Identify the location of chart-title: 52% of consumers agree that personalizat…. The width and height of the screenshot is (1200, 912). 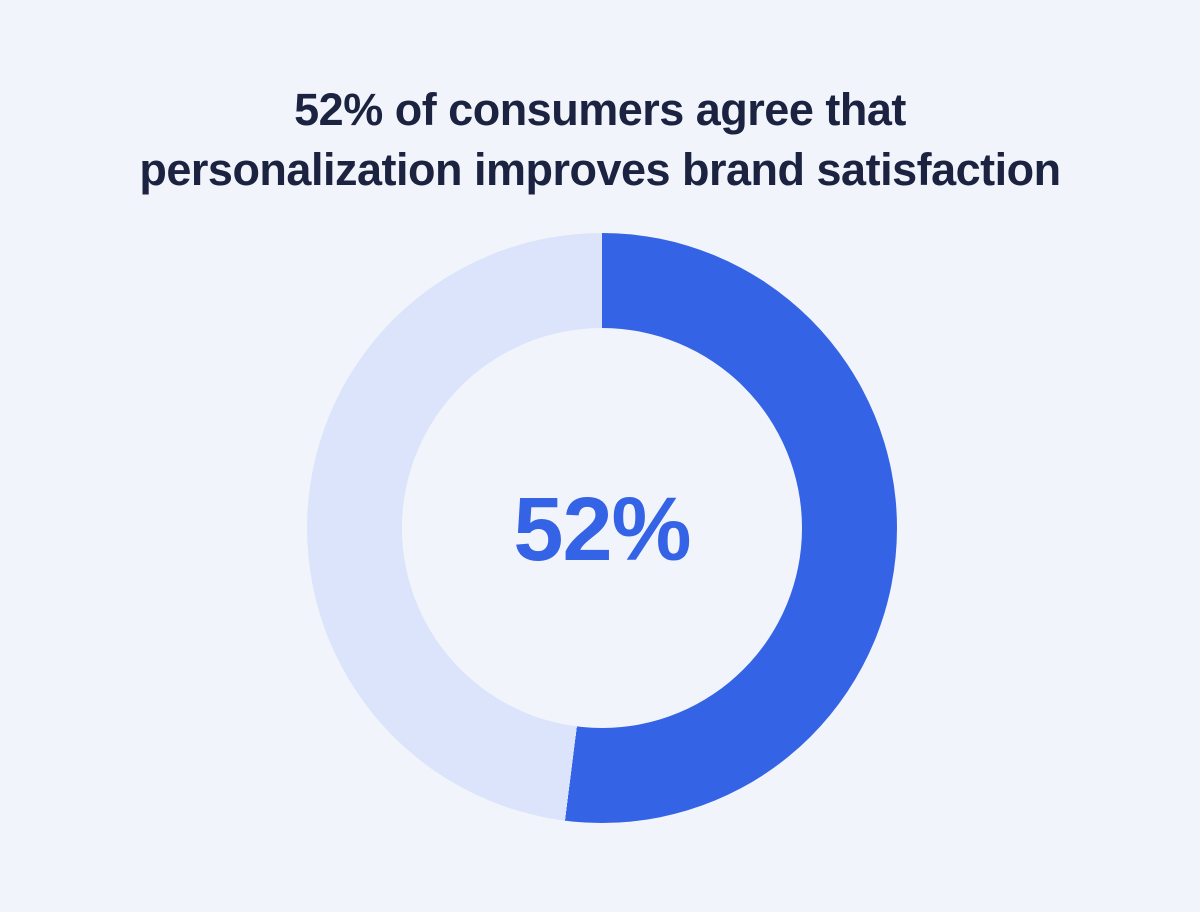
(600, 140).